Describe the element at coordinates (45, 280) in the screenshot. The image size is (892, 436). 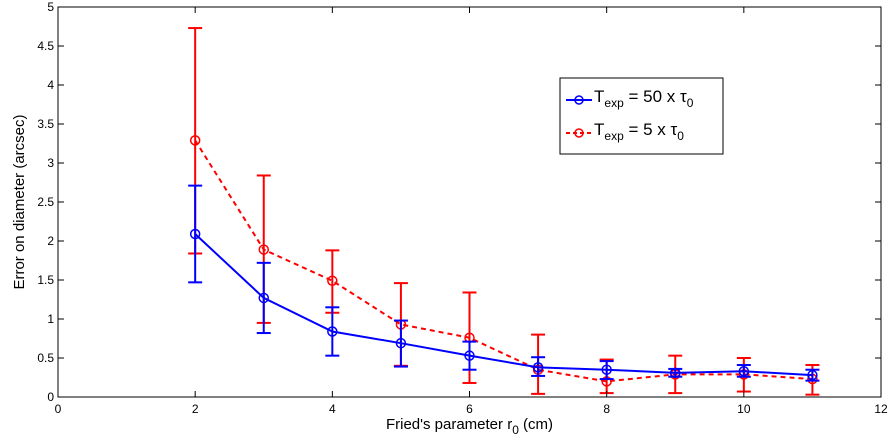
I see `y-tick-label: 1.5` at that location.